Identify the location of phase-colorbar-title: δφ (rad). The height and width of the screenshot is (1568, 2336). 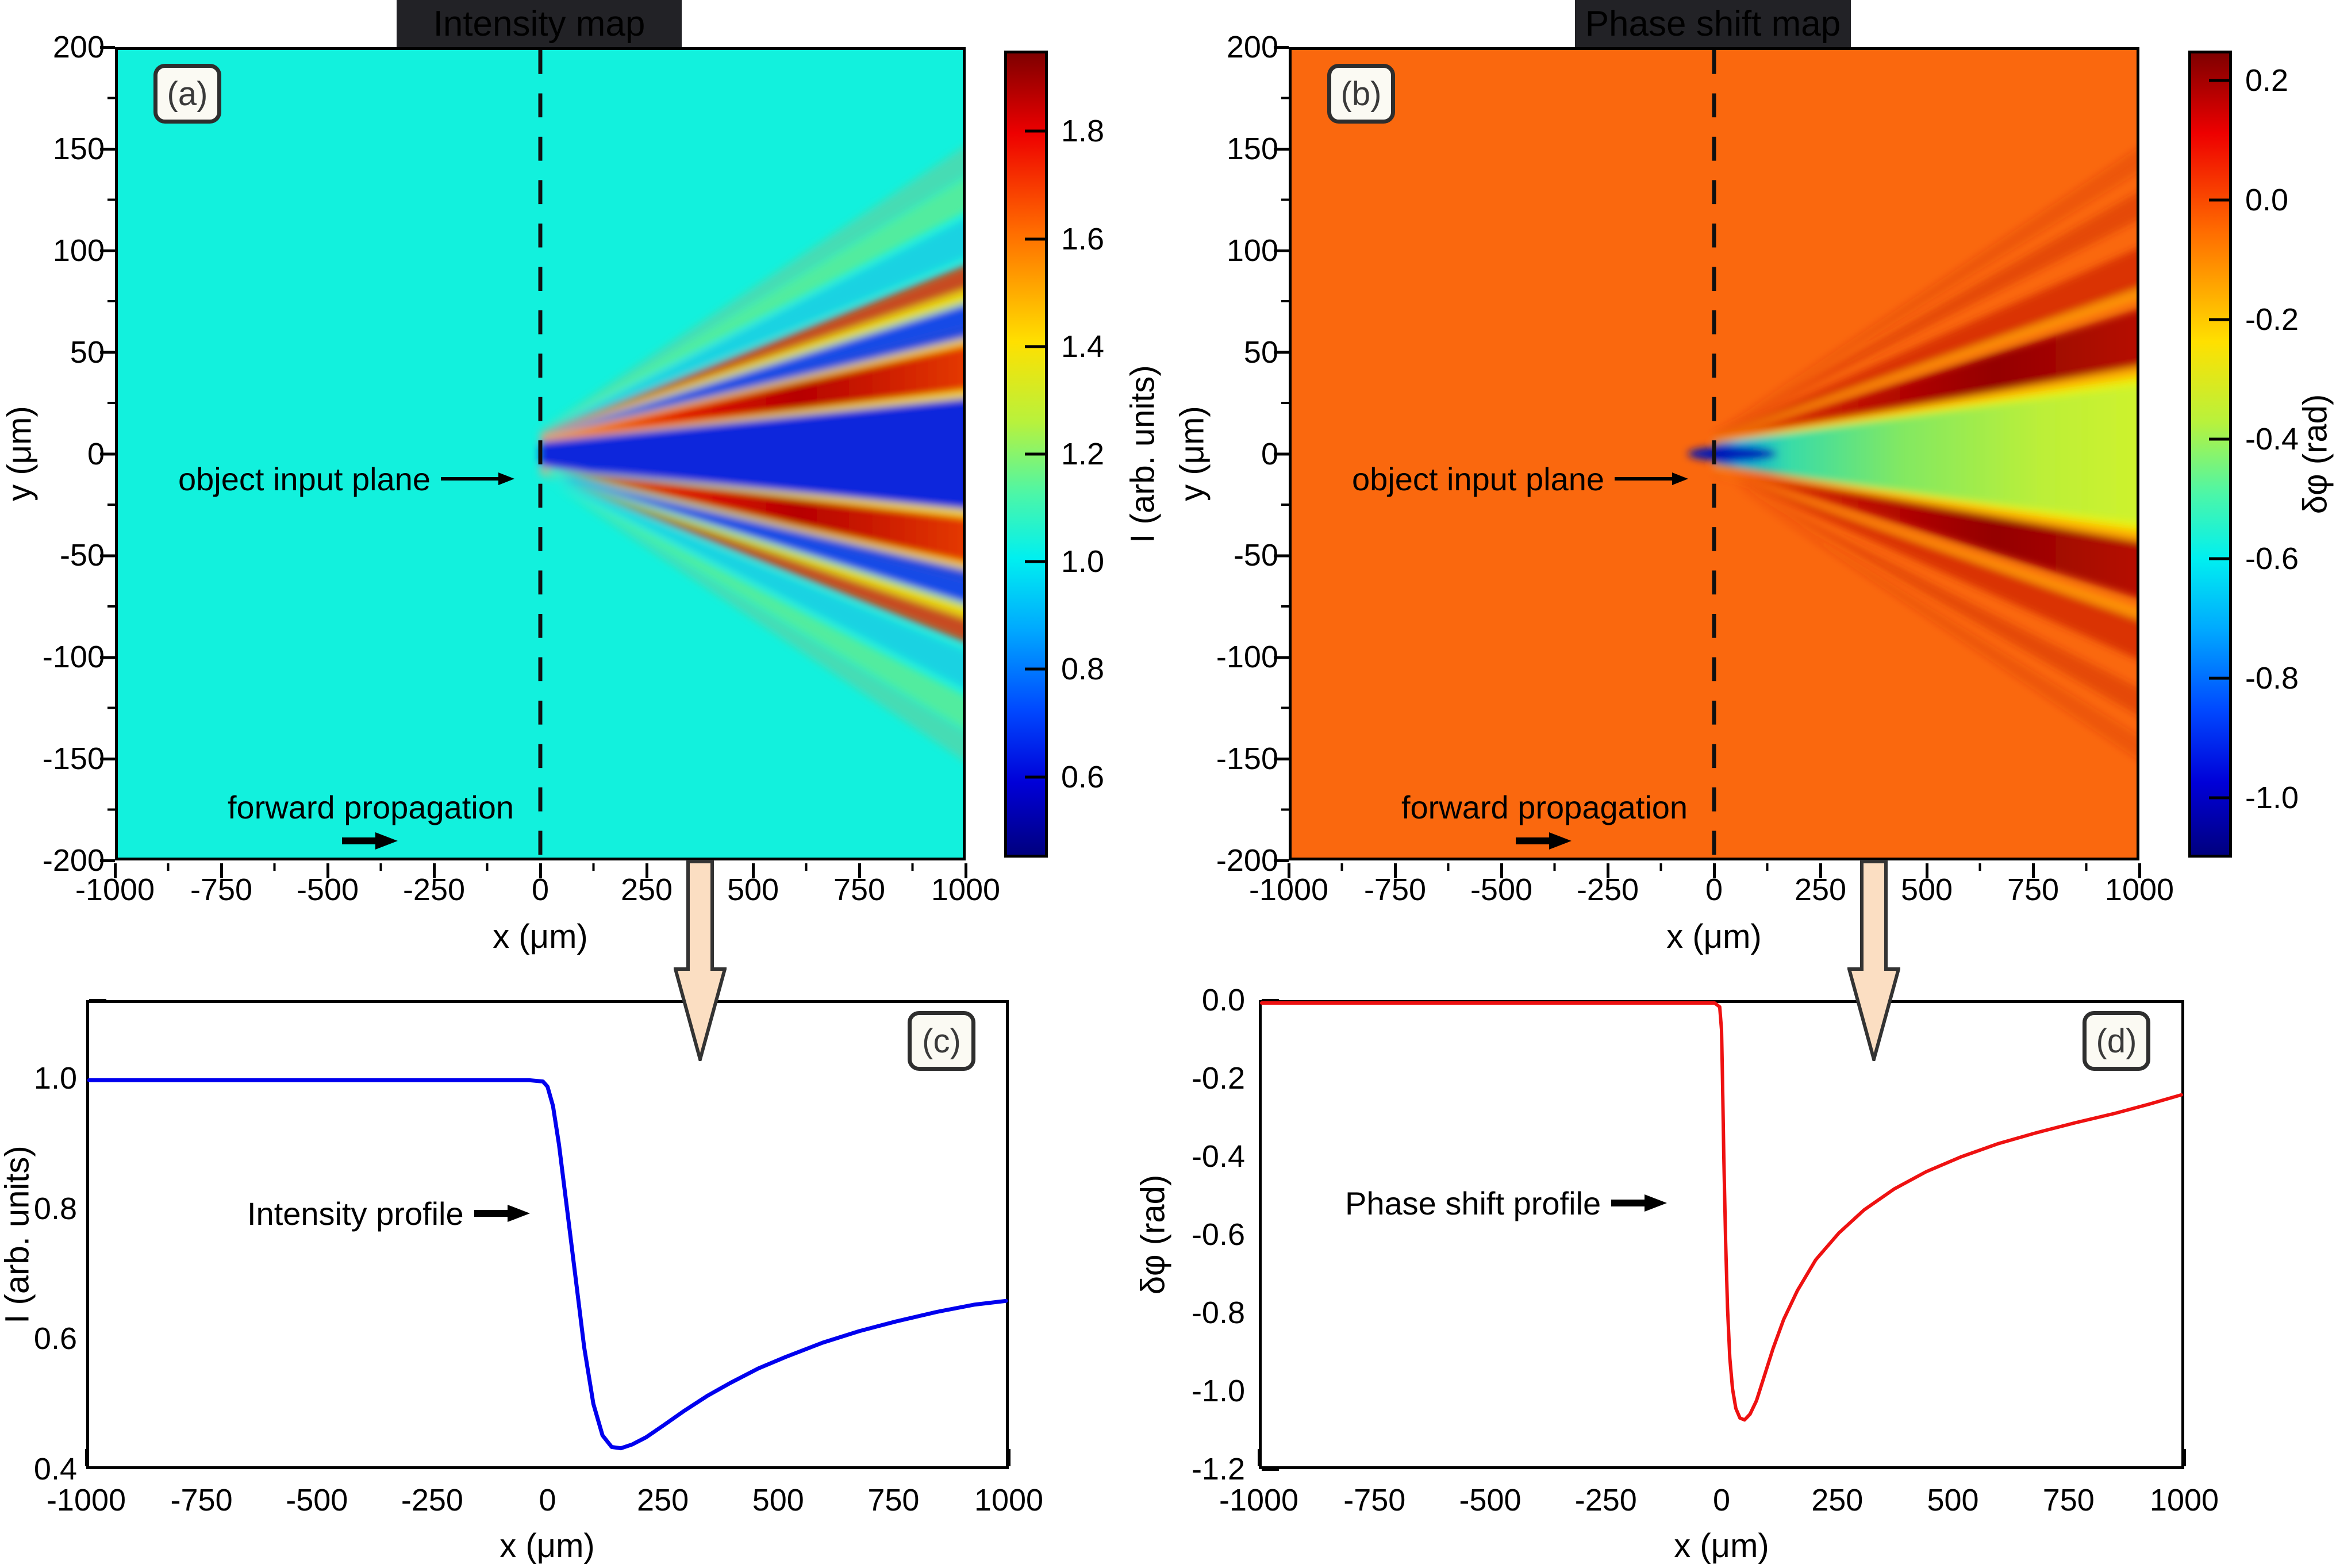
(2315, 454).